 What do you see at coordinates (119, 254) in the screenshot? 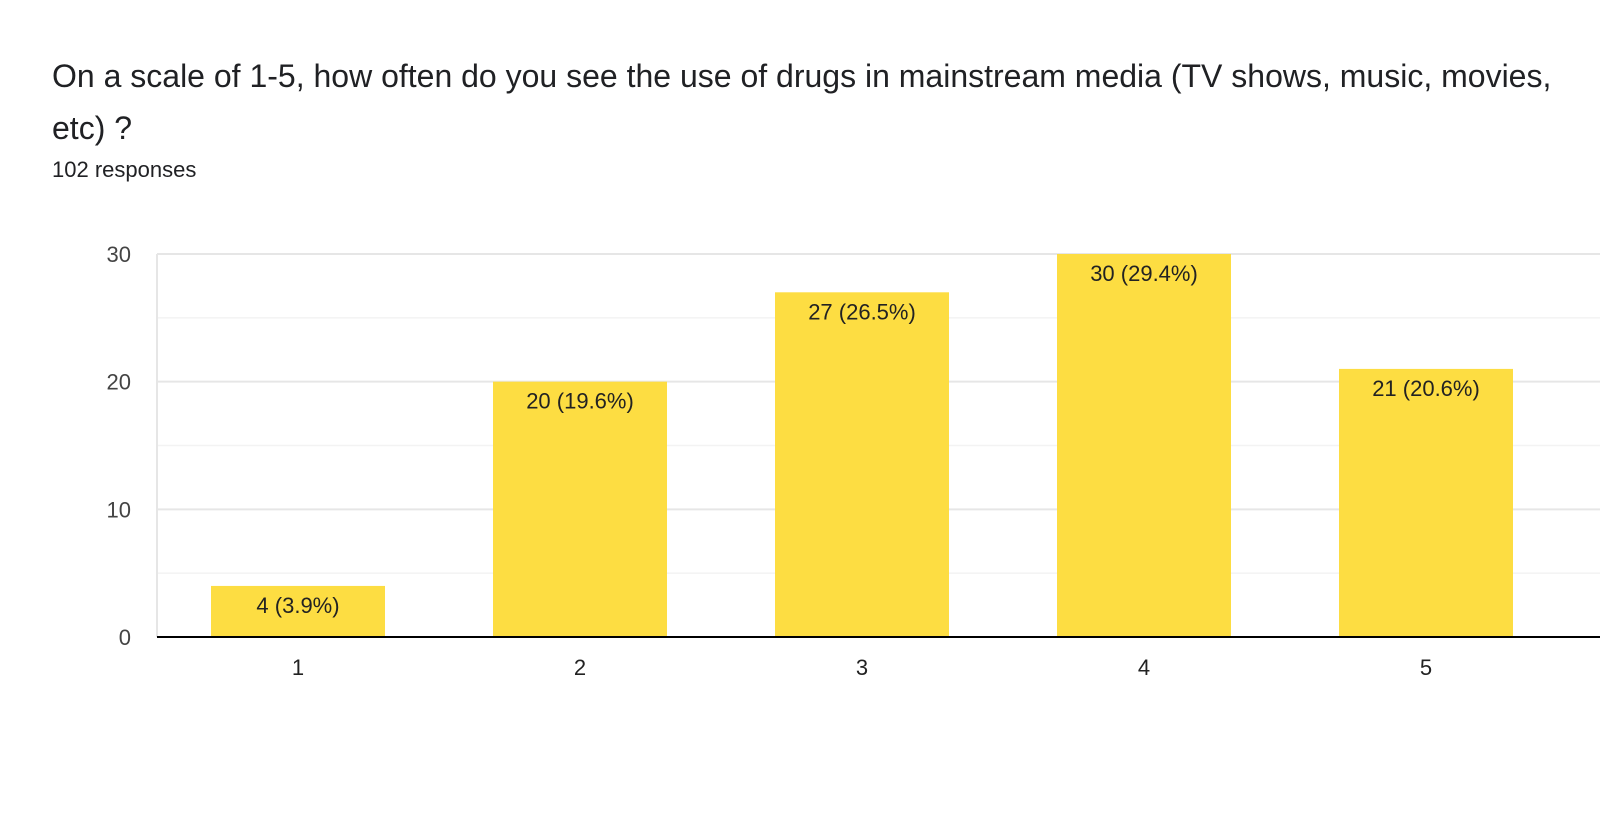
I see `y-tick-label: 30` at bounding box center [119, 254].